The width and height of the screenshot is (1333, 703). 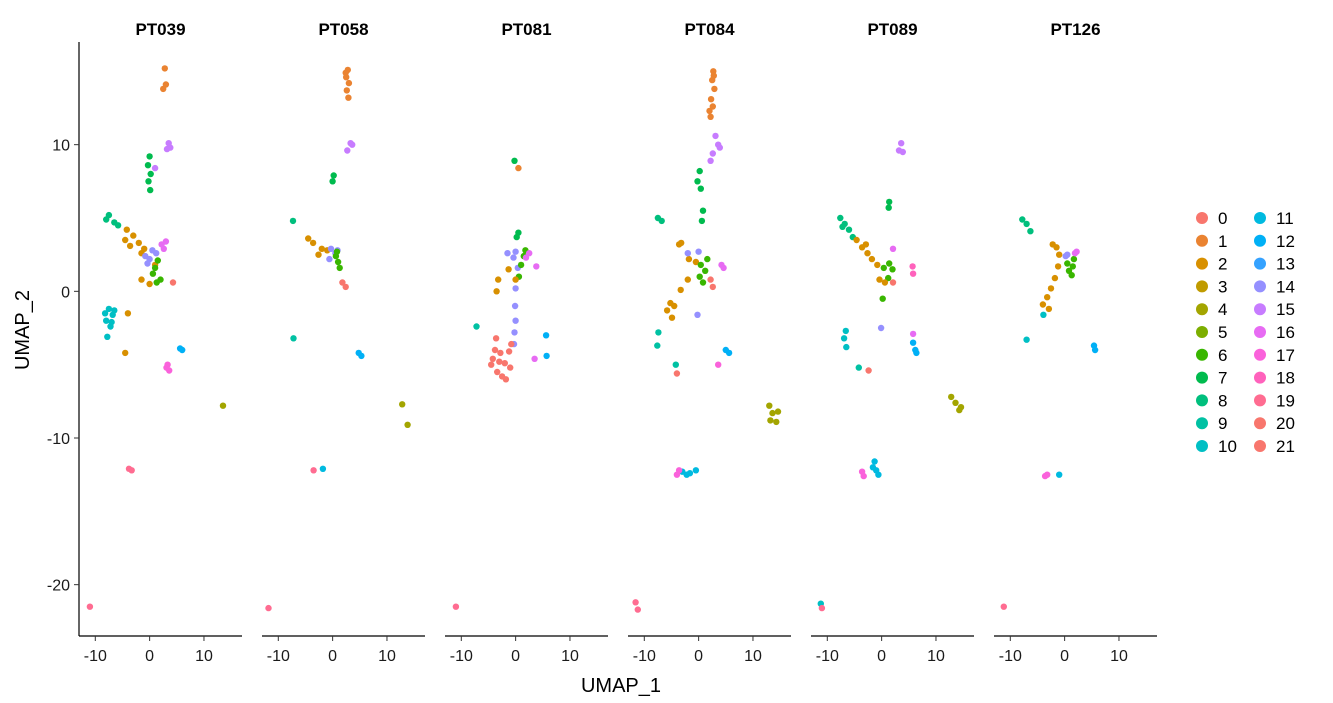 I want to click on legend-label: 11, so click(x=1285, y=218).